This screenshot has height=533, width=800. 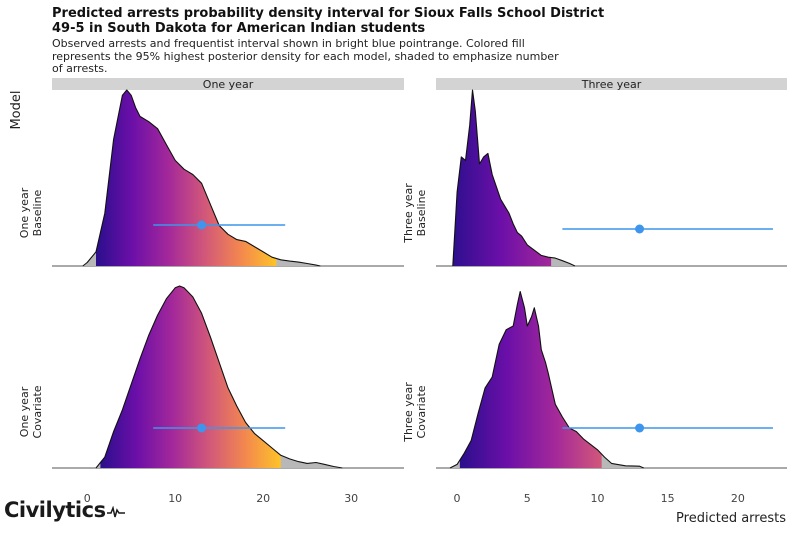 I want to click on panel-title-0: One year, so click(x=228, y=84).